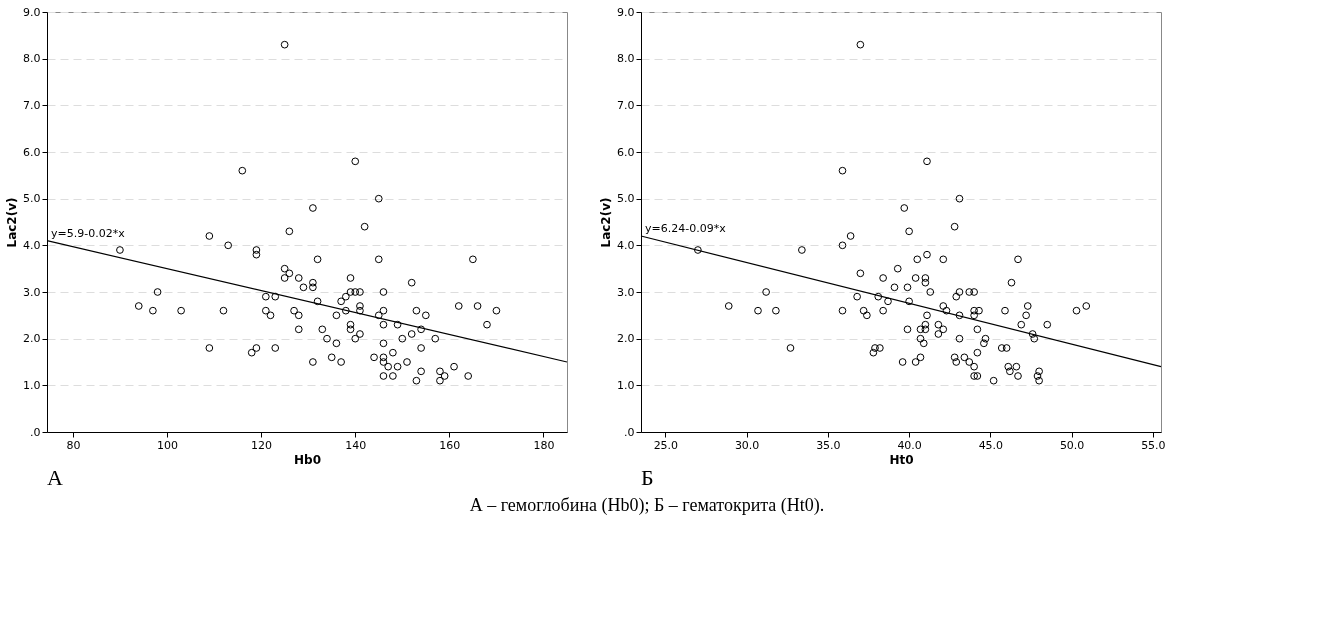  Describe the element at coordinates (647, 505) in the screenshot. I see `text: А – гемоглобина (Hb0); Б – гематокрита (Ht0).` at that location.